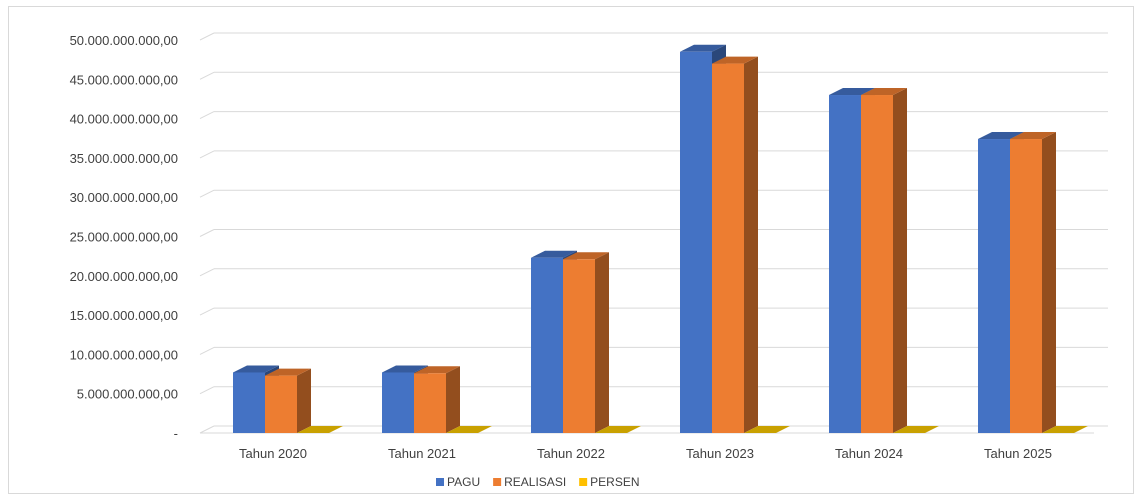 This screenshot has width=1141, height=499. What do you see at coordinates (124, 315) in the screenshot?
I see `y-tick-label: 15.000.000.000,00` at bounding box center [124, 315].